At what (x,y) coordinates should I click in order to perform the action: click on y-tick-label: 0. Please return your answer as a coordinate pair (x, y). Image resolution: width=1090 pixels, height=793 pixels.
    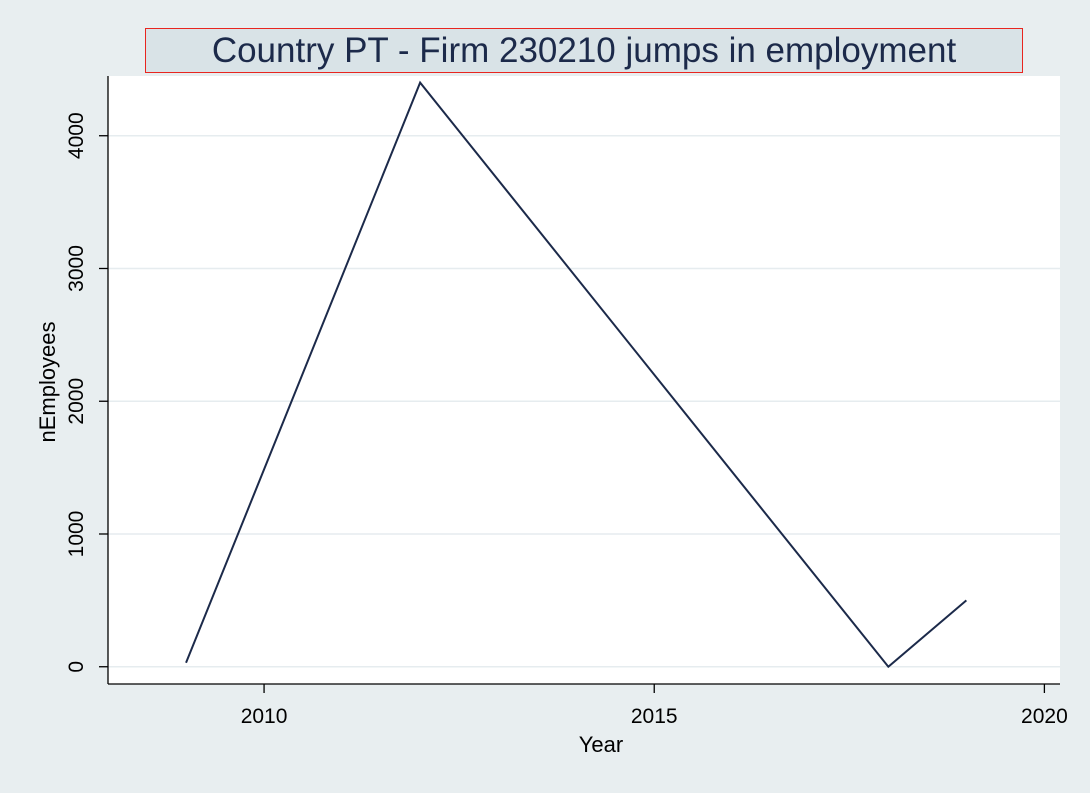
    Looking at the image, I should click on (76, 667).